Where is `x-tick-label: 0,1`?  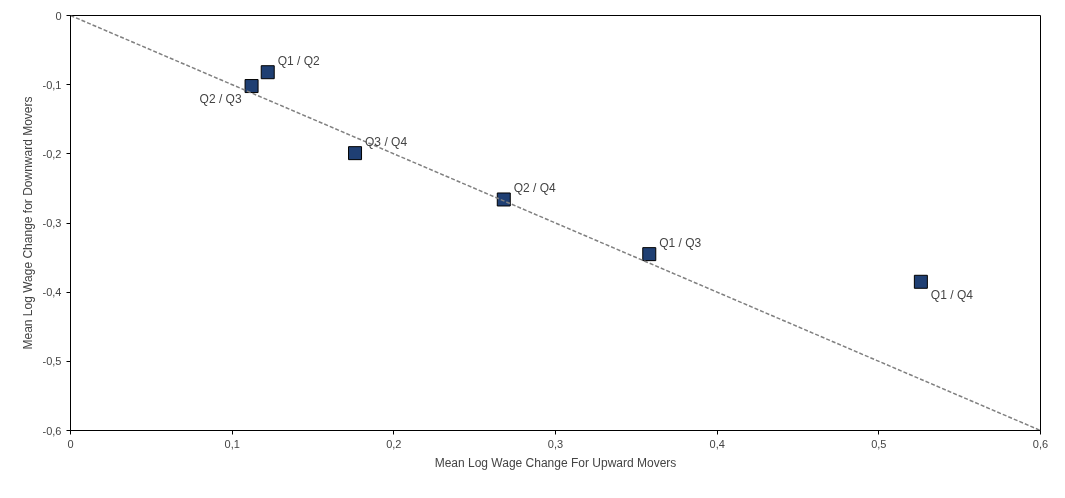
x-tick-label: 0,1 is located at coordinates (232, 443).